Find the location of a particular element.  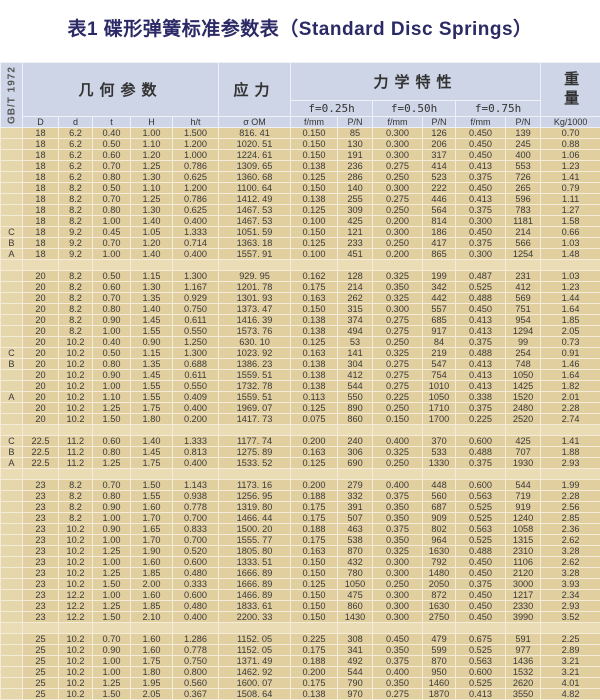

table-cell: 1152. 05 is located at coordinates (255, 639).